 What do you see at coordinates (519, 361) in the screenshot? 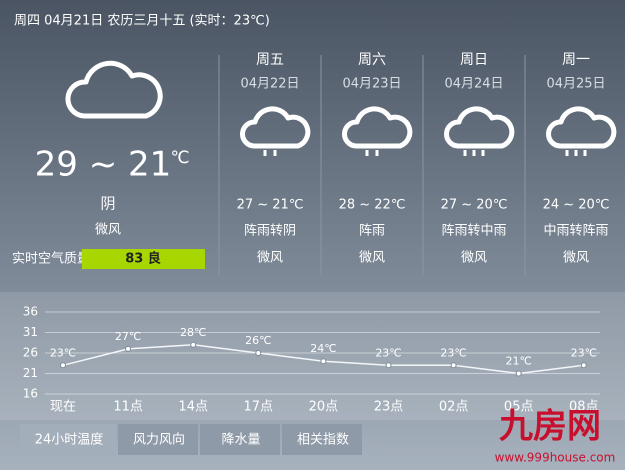
I see `value-label: 21℃` at bounding box center [519, 361].